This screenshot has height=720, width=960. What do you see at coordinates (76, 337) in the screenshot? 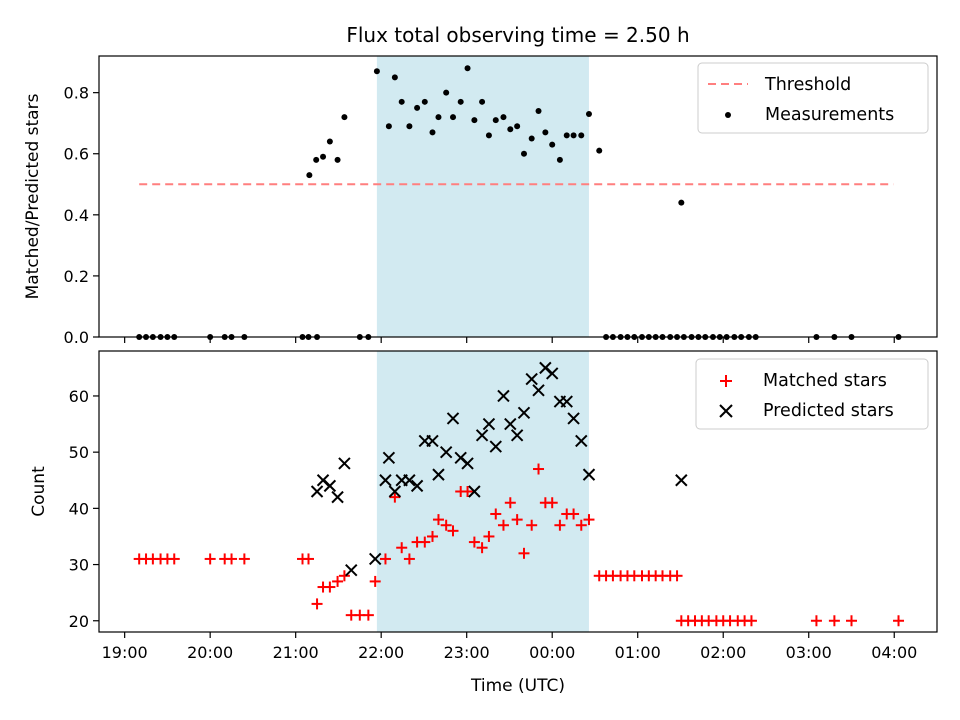
I see `top-y-tick-label: 0.0` at bounding box center [76, 337].